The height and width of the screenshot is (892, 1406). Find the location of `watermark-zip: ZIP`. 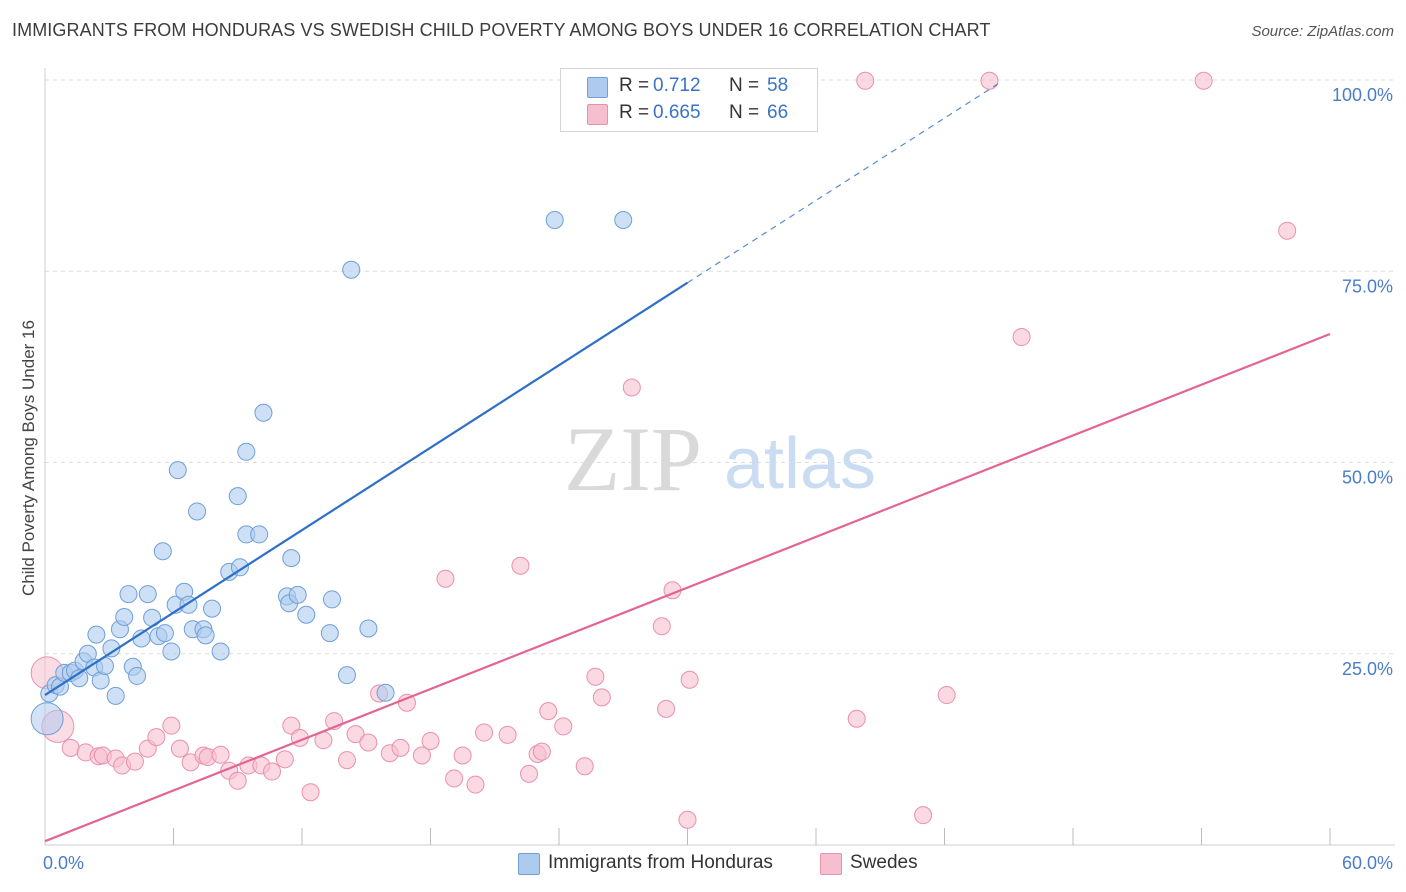

watermark-zip: ZIP is located at coordinates (633, 459).